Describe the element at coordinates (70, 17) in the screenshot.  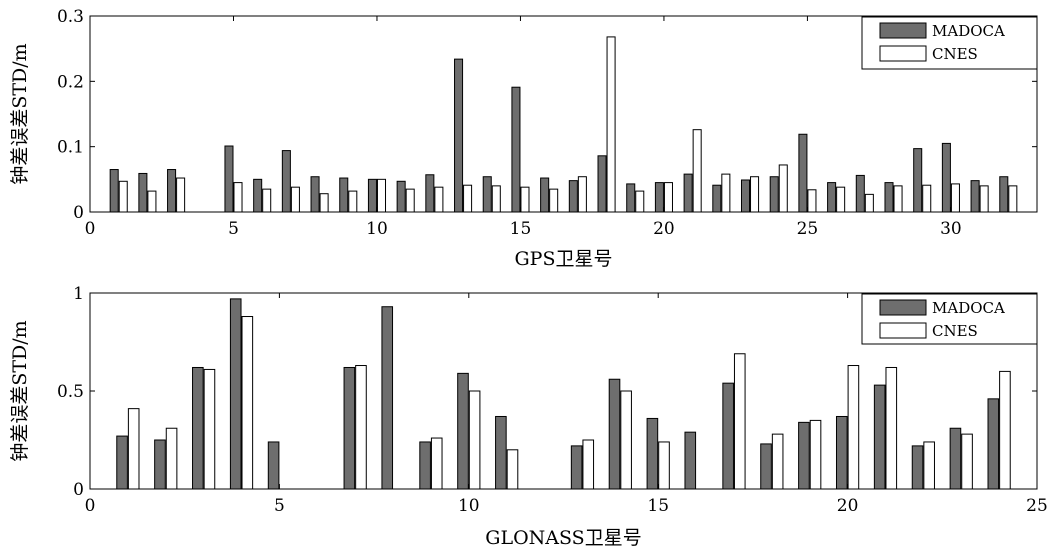
I see `gps-y-tick-label: 0.3` at that location.